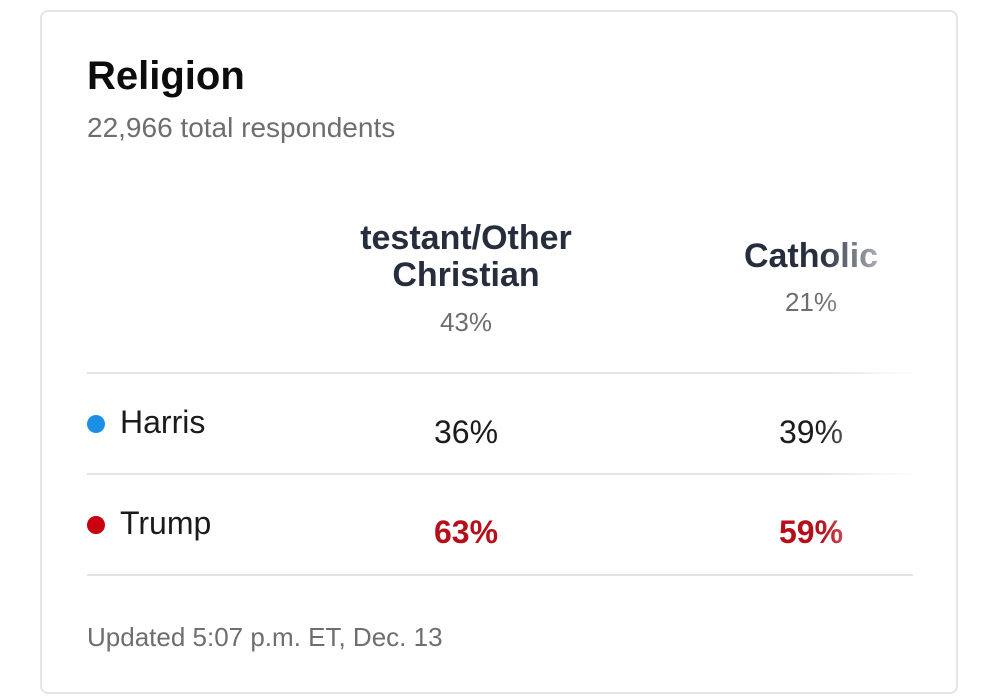 The width and height of the screenshot is (1000, 699). Describe the element at coordinates (166, 76) in the screenshot. I see `card-title: Religion` at that location.